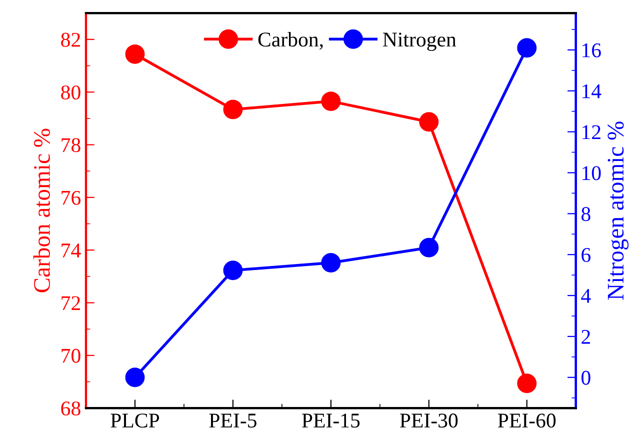  Describe the element at coordinates (41, 210) in the screenshot. I see `y-axis-title: Carbon atomic %` at that location.